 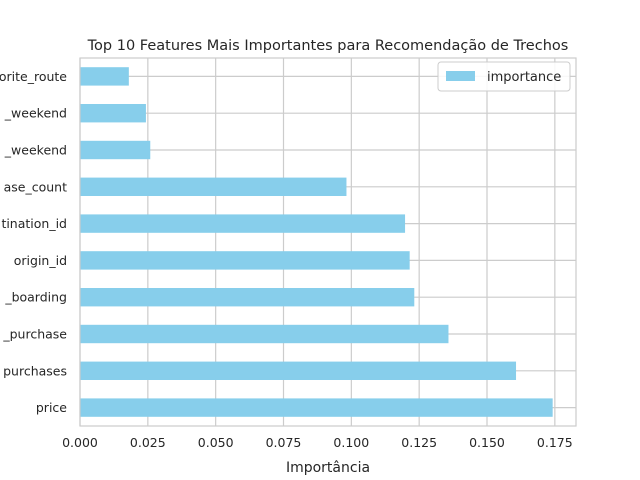 I want to click on y-tick-label: price, so click(x=51, y=407).